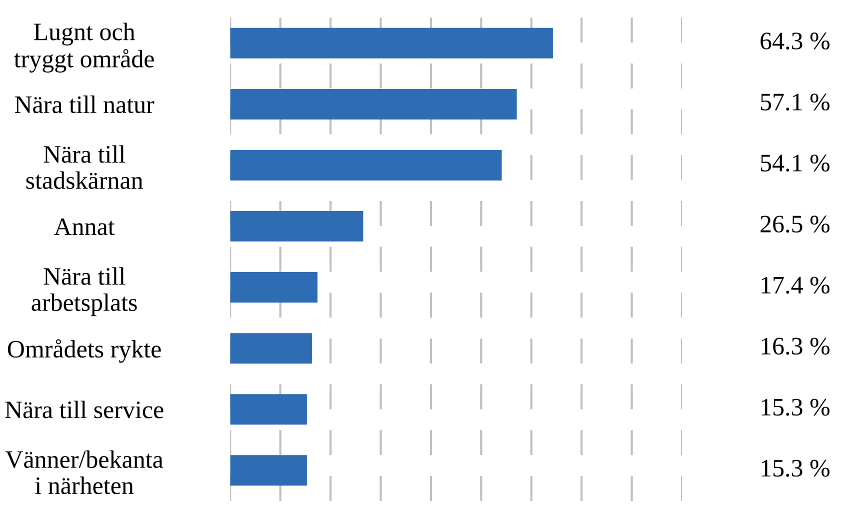 Image resolution: width=843 pixels, height=506 pixels. I want to click on y-tick-label: Nära till stadskärnan, so click(84, 167).